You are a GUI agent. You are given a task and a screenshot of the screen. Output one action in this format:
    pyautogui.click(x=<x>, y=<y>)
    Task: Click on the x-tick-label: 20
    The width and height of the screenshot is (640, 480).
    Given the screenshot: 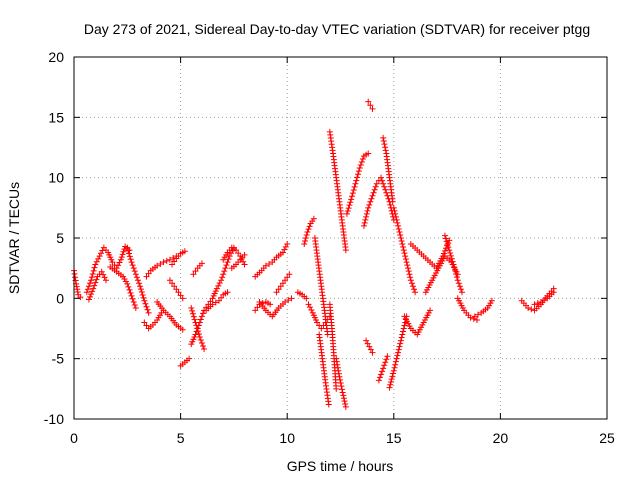 What is the action you would take?
    pyautogui.click(x=501, y=438)
    